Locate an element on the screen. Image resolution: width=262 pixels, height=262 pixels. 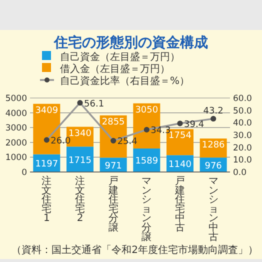
data-label: 2855 is located at coordinates (113, 122).